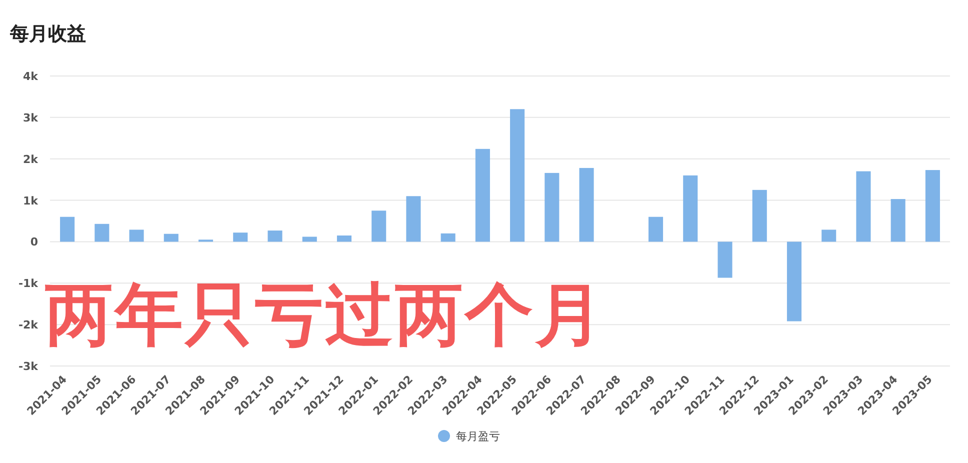 The image size is (968, 463). I want to click on y-tick-label: 0, so click(34, 242).